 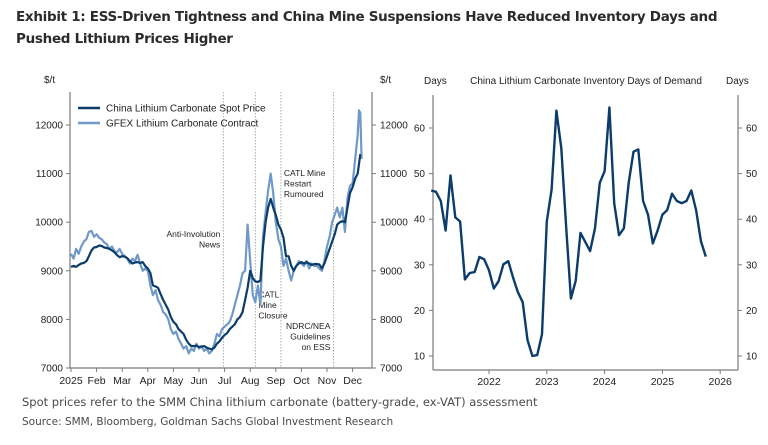 I want to click on event-annotation-line: NDRC/NEA, so click(x=308, y=326).